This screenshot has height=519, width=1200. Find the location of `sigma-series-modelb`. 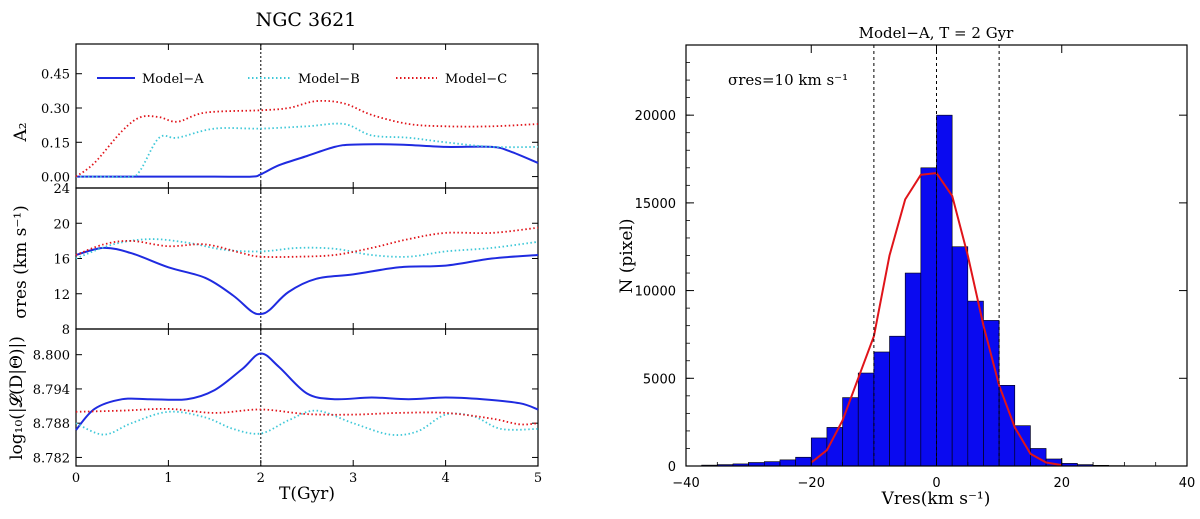

sigma-series-modelb is located at coordinates (307, 249).